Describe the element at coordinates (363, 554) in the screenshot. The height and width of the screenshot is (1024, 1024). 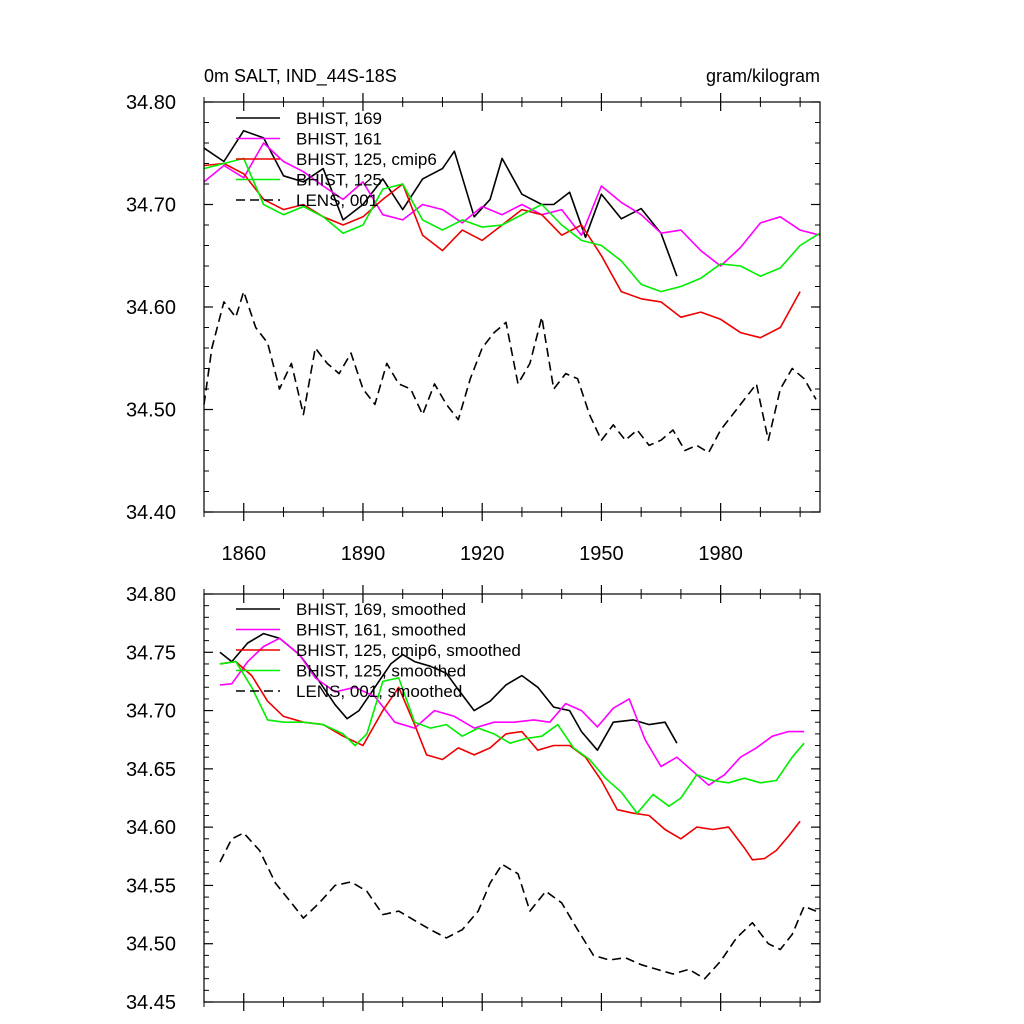
I see `x-tick-label: 1890` at that location.